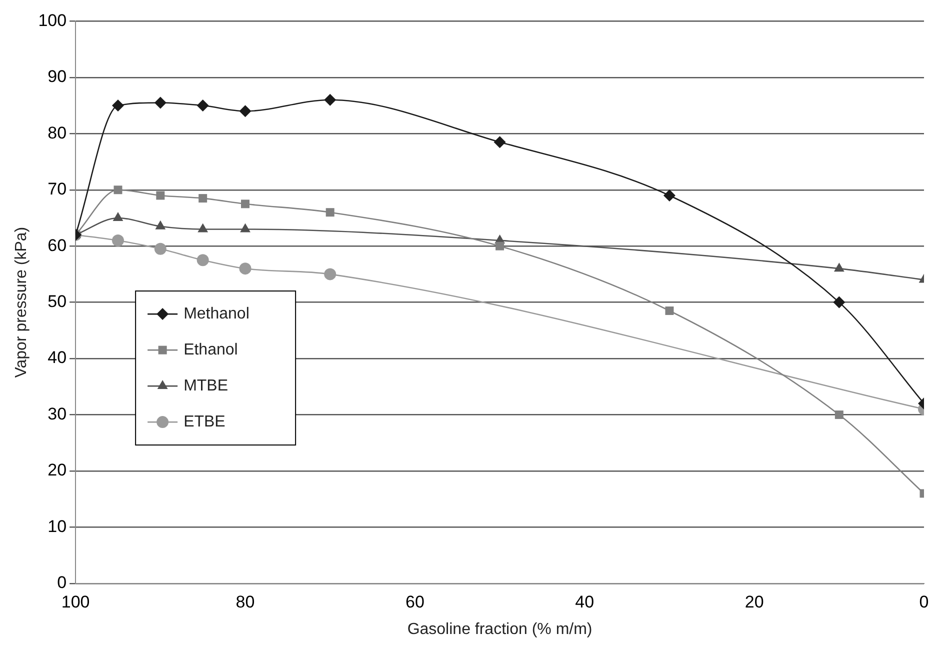  Describe the element at coordinates (57, 414) in the screenshot. I see `y-tick-label: 30` at that location.